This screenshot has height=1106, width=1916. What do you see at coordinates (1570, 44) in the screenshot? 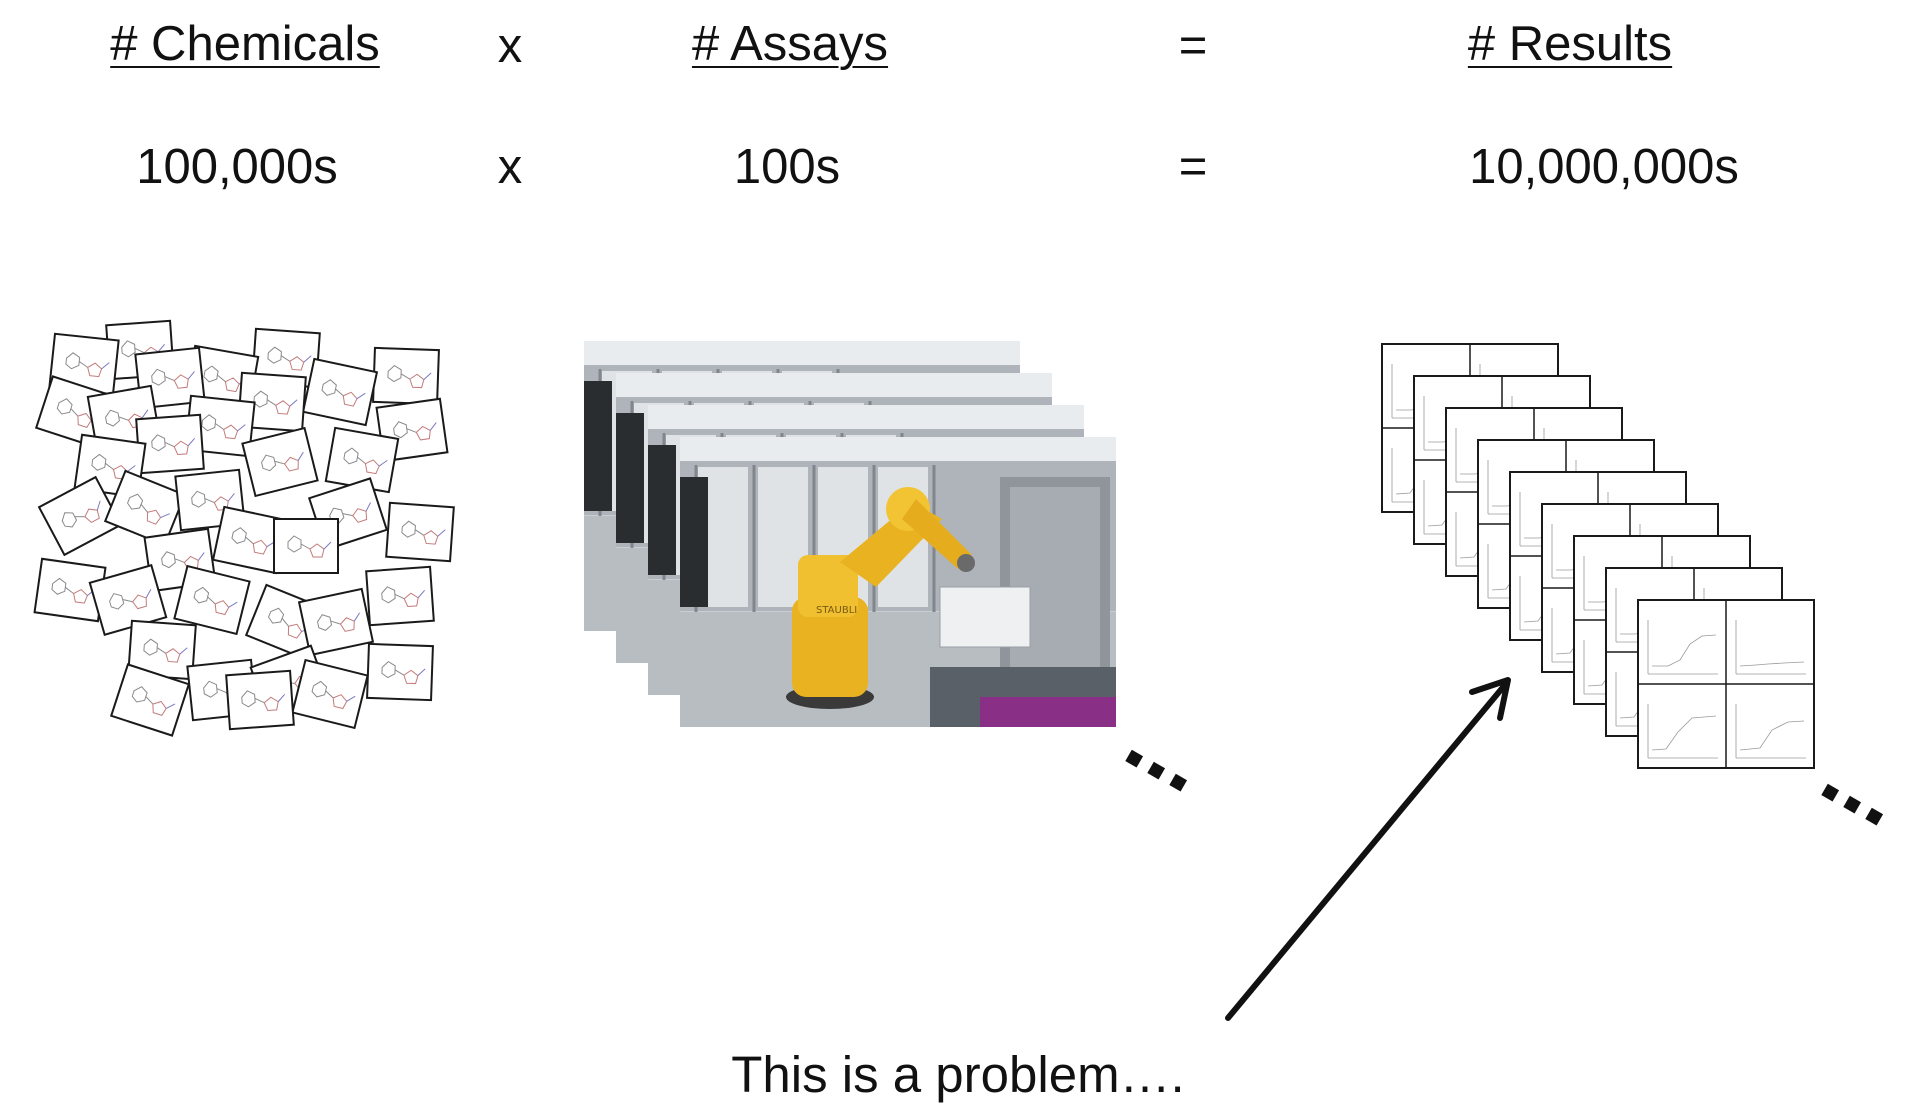
I see `results-heading: # Results` at bounding box center [1570, 44].